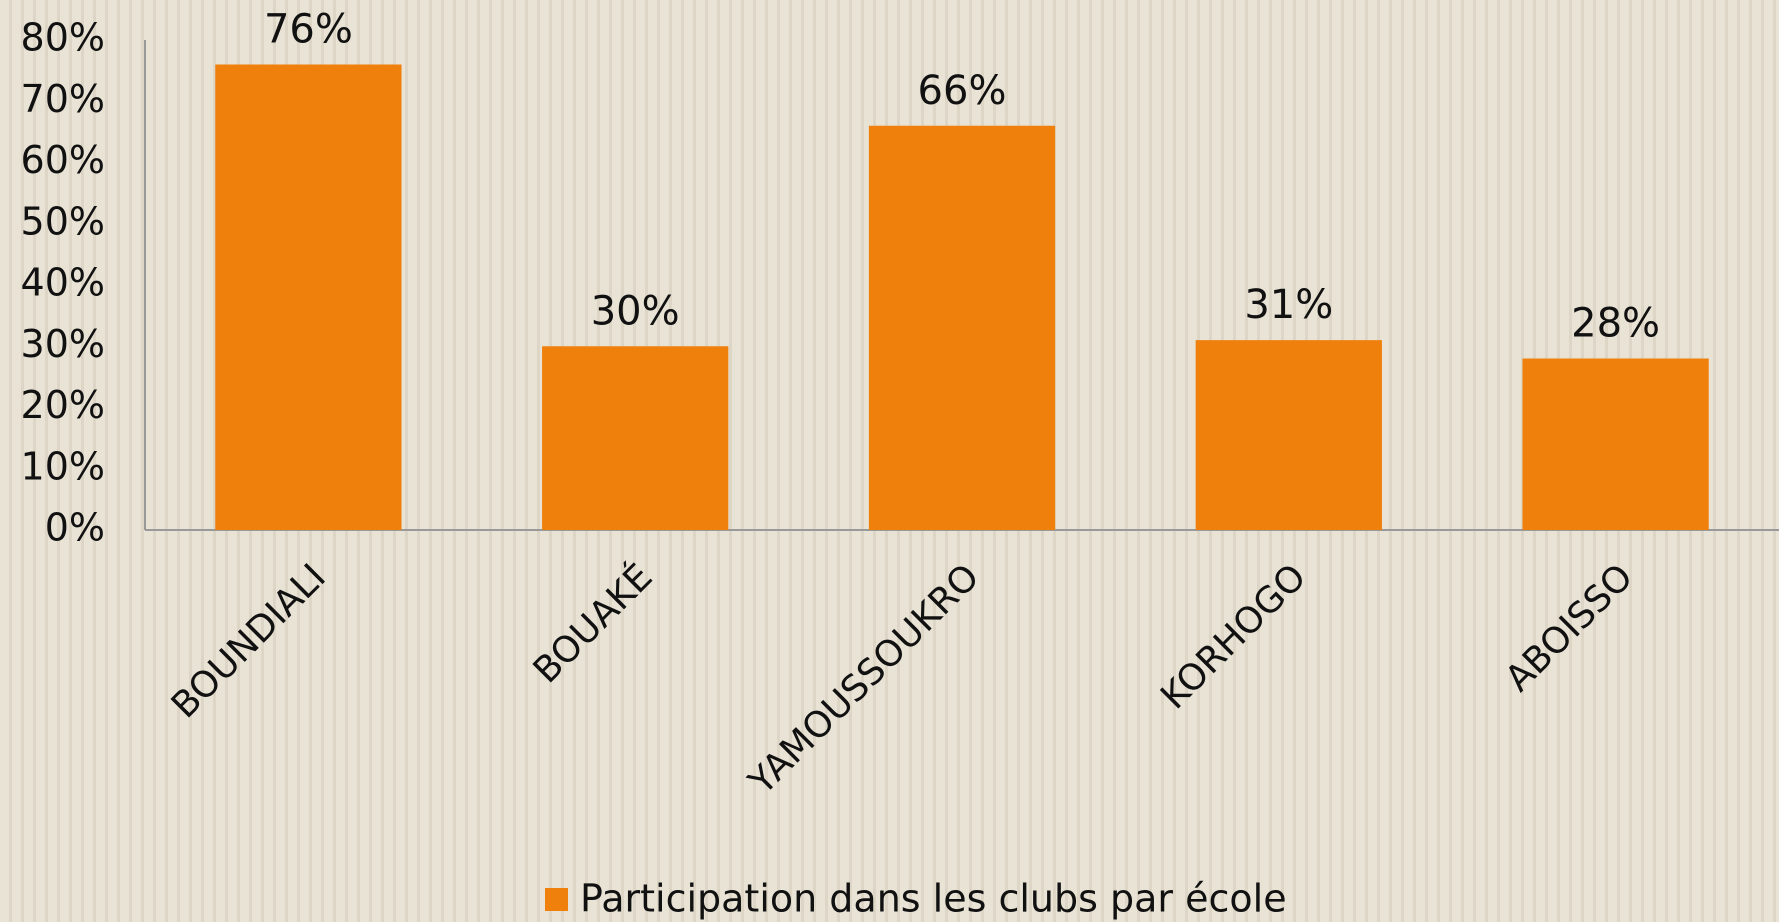  Describe the element at coordinates (1615, 324) in the screenshot. I see `data-label: 28%` at that location.